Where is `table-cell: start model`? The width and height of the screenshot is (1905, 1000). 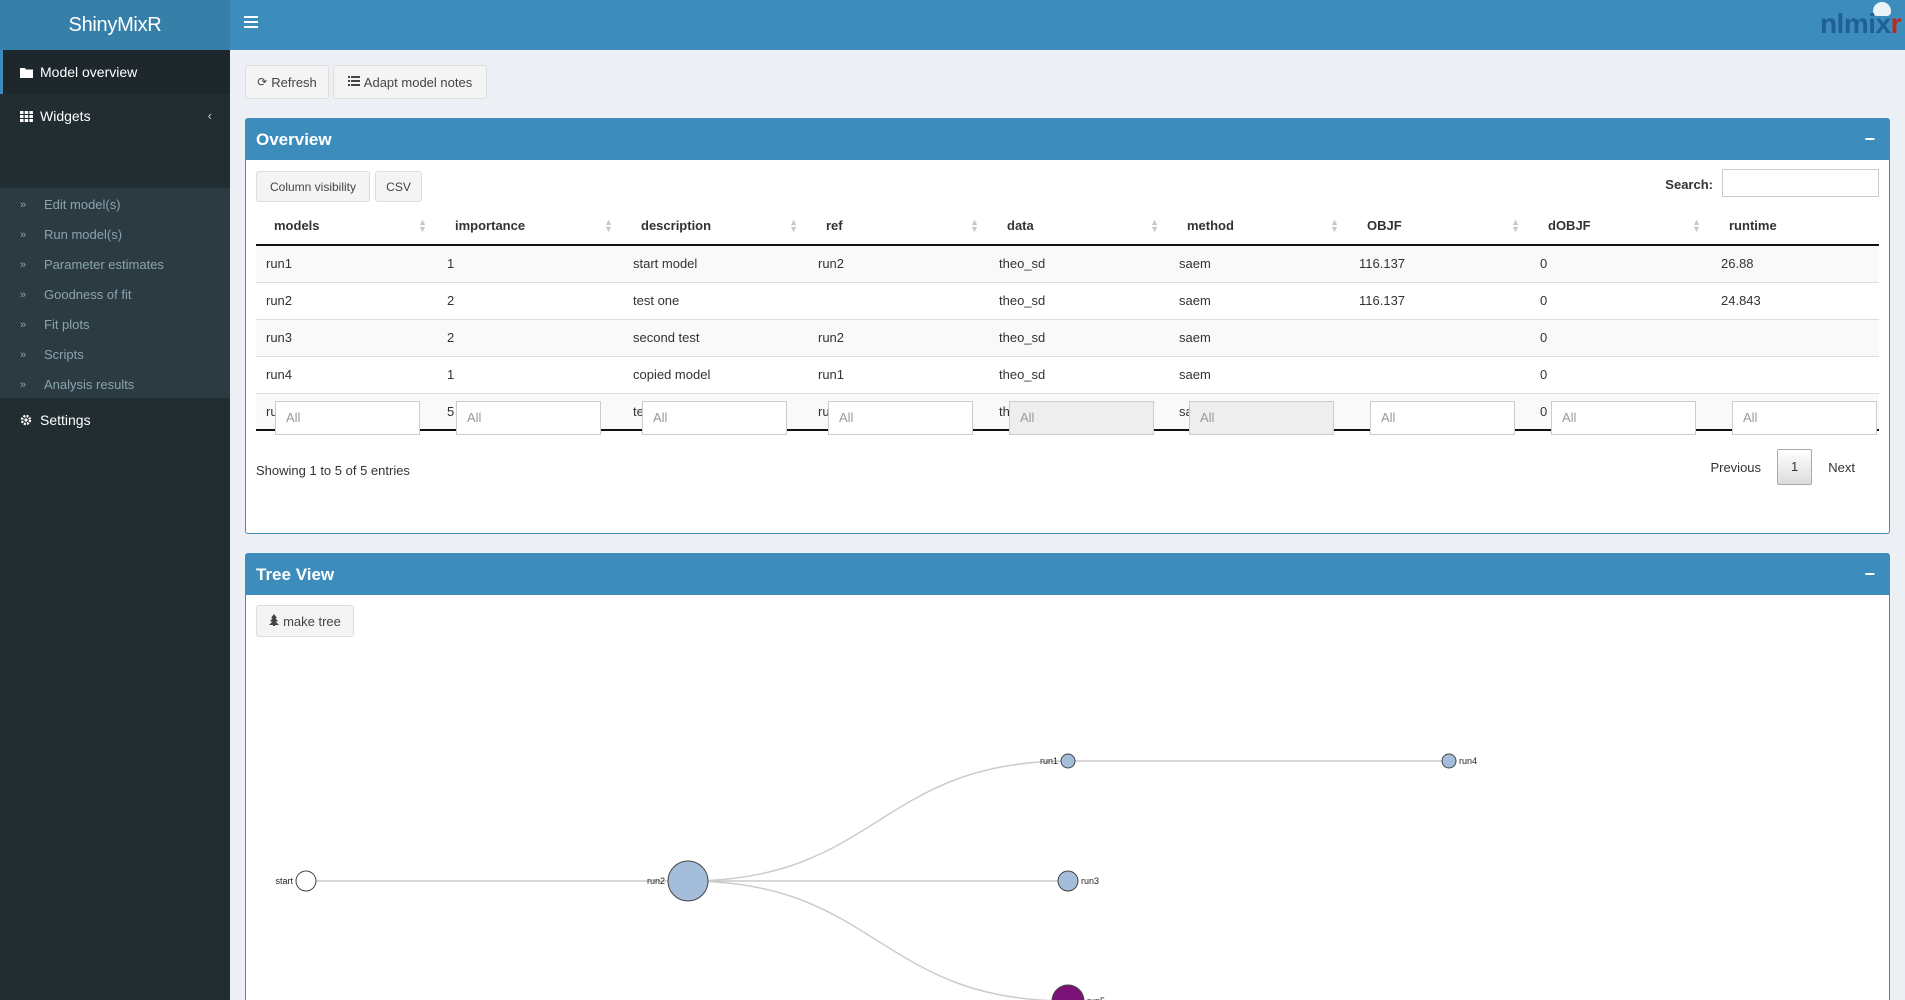
table-cell: start model is located at coordinates (715, 263).